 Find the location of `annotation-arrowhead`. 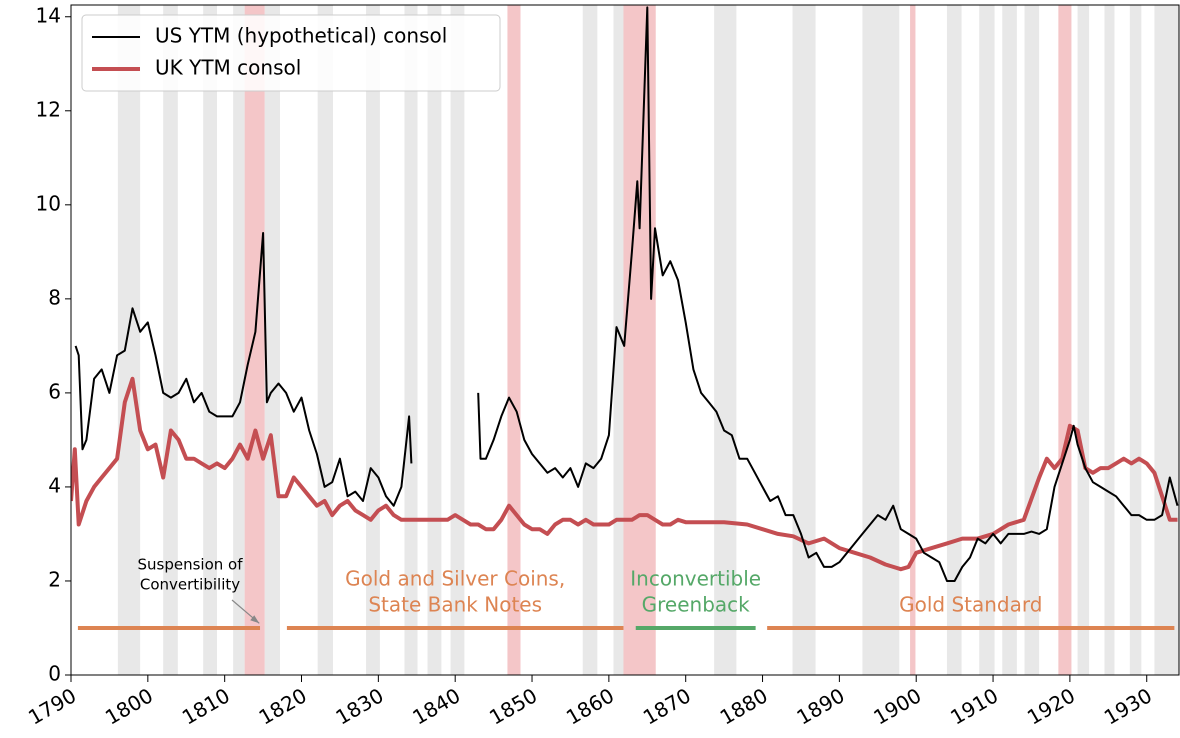

annotation-arrowhead is located at coordinates (255, 619).